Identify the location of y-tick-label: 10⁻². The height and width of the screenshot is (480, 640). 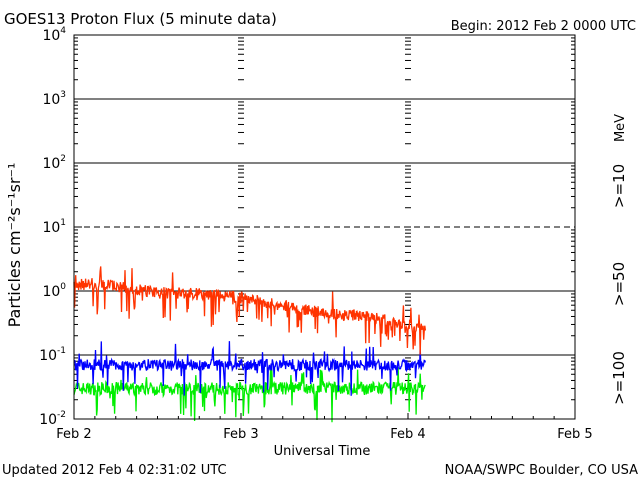
(52, 419).